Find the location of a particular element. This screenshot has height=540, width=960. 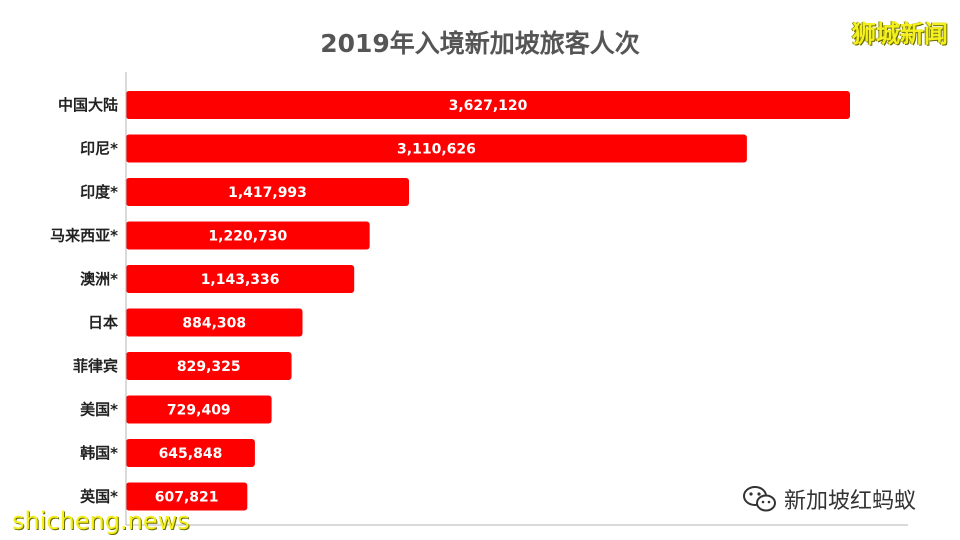

value-label: 884,308 is located at coordinates (214, 324).